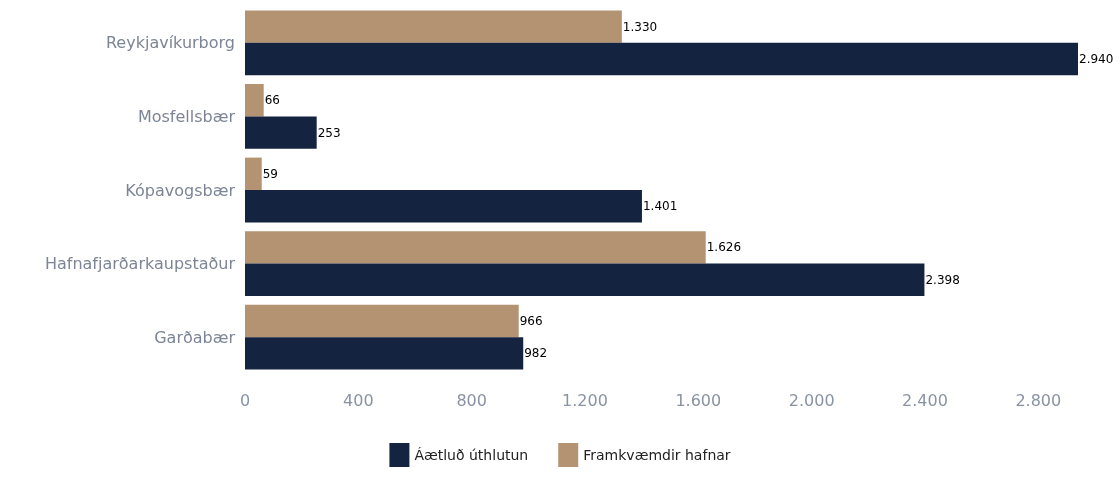 This screenshot has width=1120, height=480. Describe the element at coordinates (942, 279) in the screenshot. I see `data-label: 2.398` at that location.